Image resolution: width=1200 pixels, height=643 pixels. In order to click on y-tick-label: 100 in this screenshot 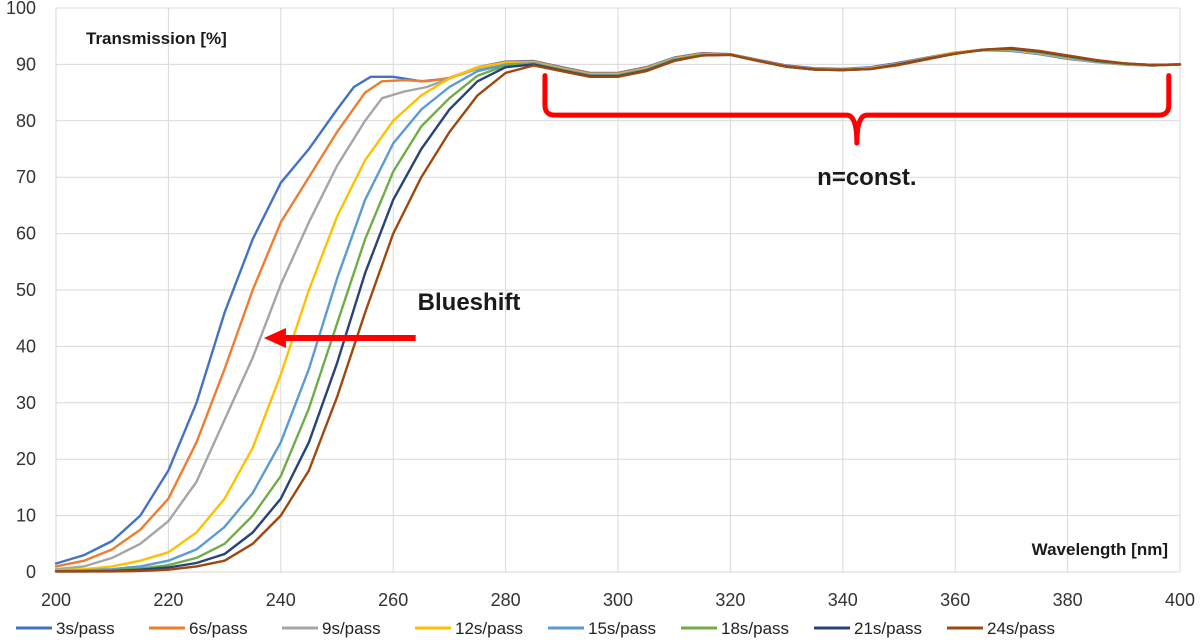, I will do `click(21, 9)`.